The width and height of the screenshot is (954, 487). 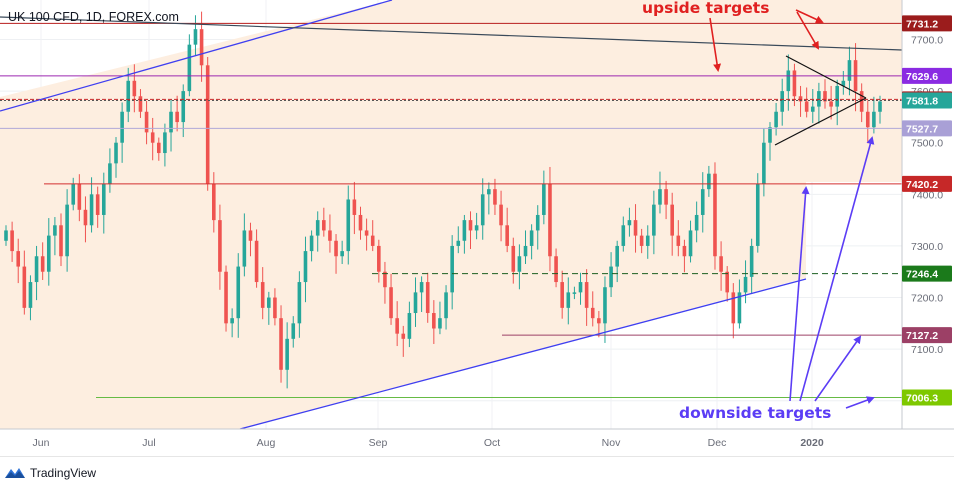 I want to click on price-tick-label: 7100.0, so click(x=927, y=350).